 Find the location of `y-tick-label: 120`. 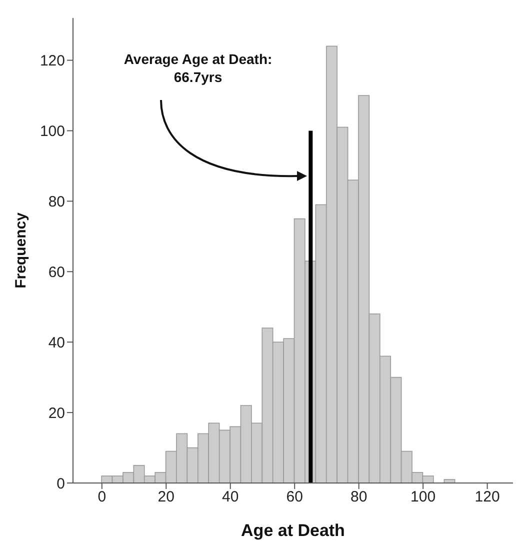

y-tick-label: 120 is located at coordinates (52, 61).